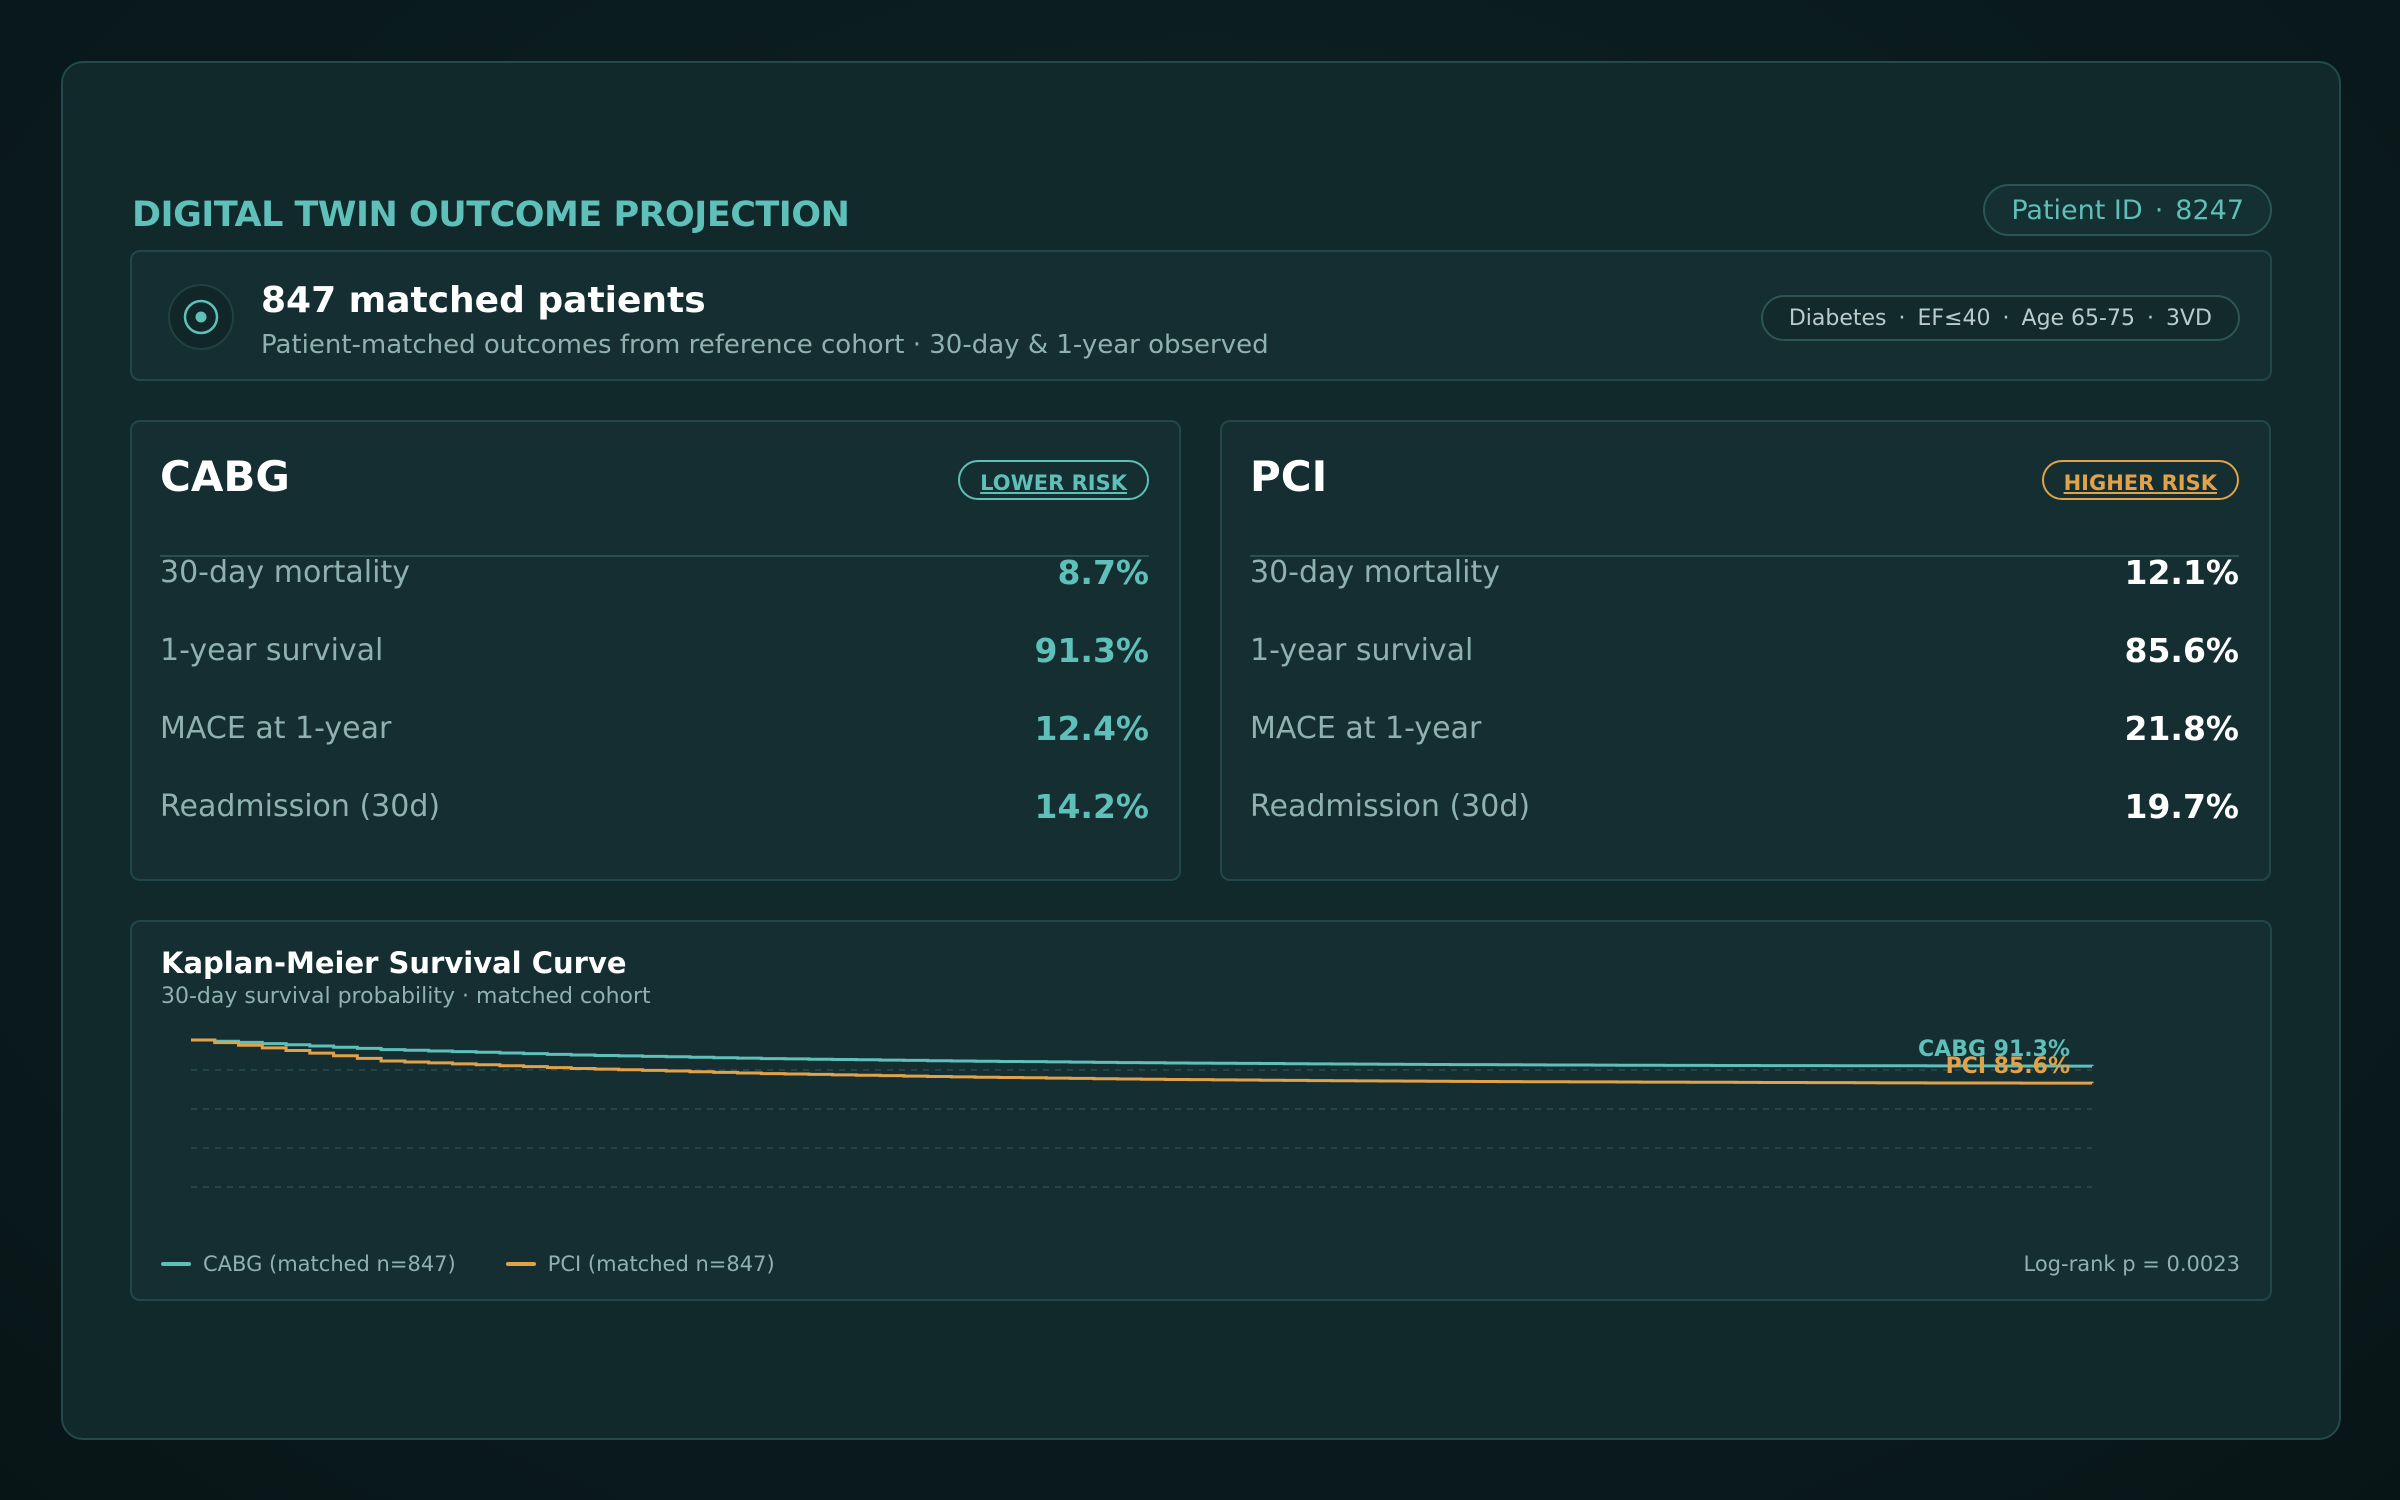  What do you see at coordinates (654, 572) in the screenshot?
I see `metric-row: 30-day mortality 8.7%` at bounding box center [654, 572].